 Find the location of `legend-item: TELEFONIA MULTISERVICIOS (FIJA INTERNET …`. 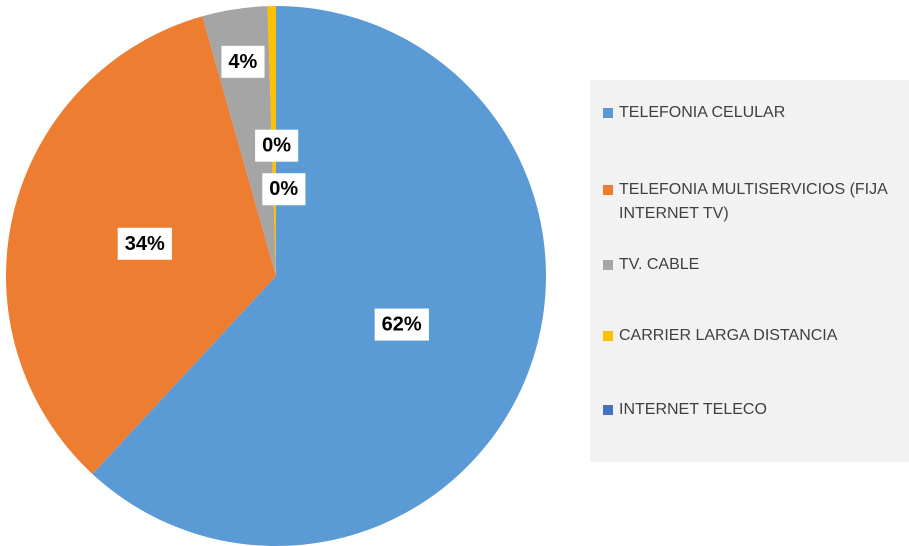

legend-item: TELEFONIA MULTISERVICIOS (FIJA INTERNET … is located at coordinates (748, 202).